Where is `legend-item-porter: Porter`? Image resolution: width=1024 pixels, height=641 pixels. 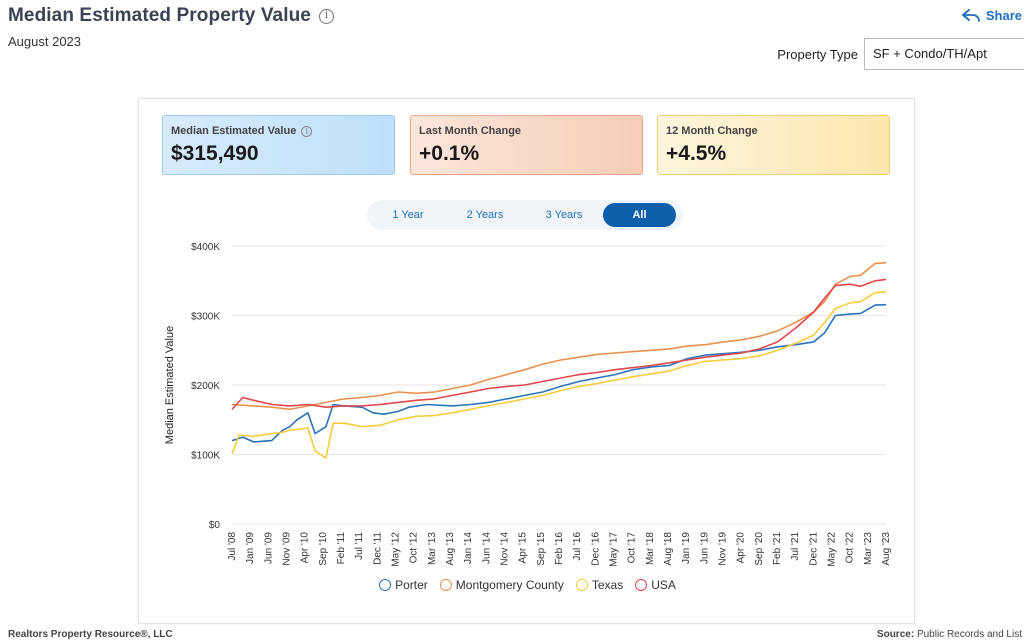
legend-item-porter: Porter is located at coordinates (403, 585).